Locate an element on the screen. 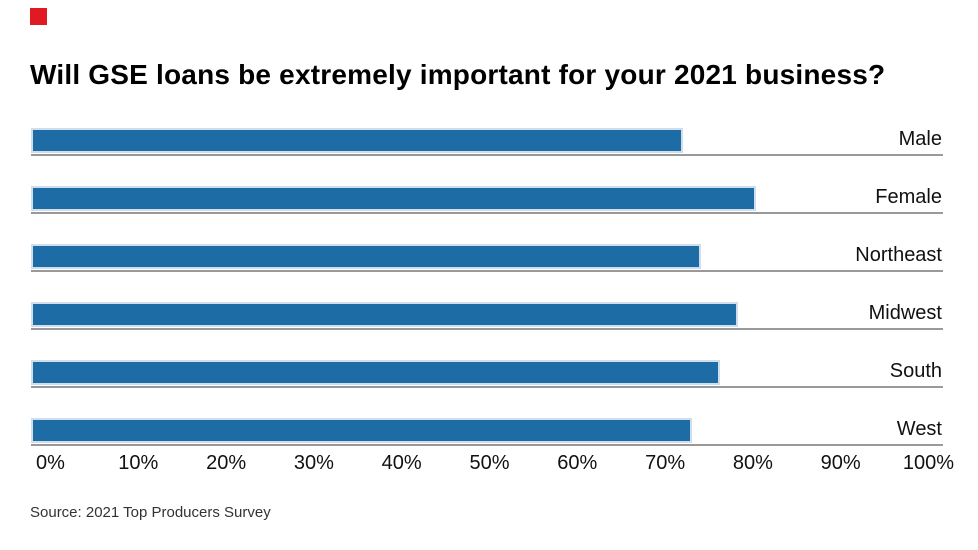 The width and height of the screenshot is (978, 550). x-axis-tick-label: 70% is located at coordinates (665, 463).